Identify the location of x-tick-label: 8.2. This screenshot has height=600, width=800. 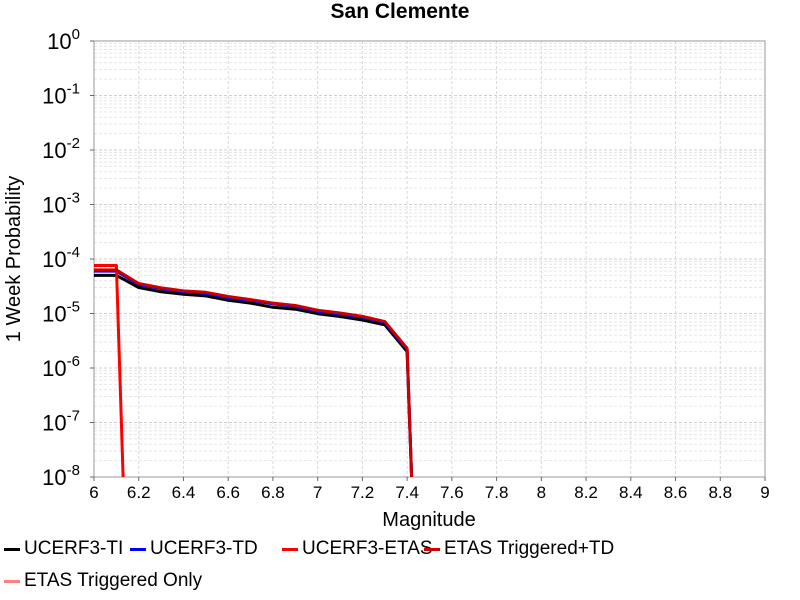
(586, 492).